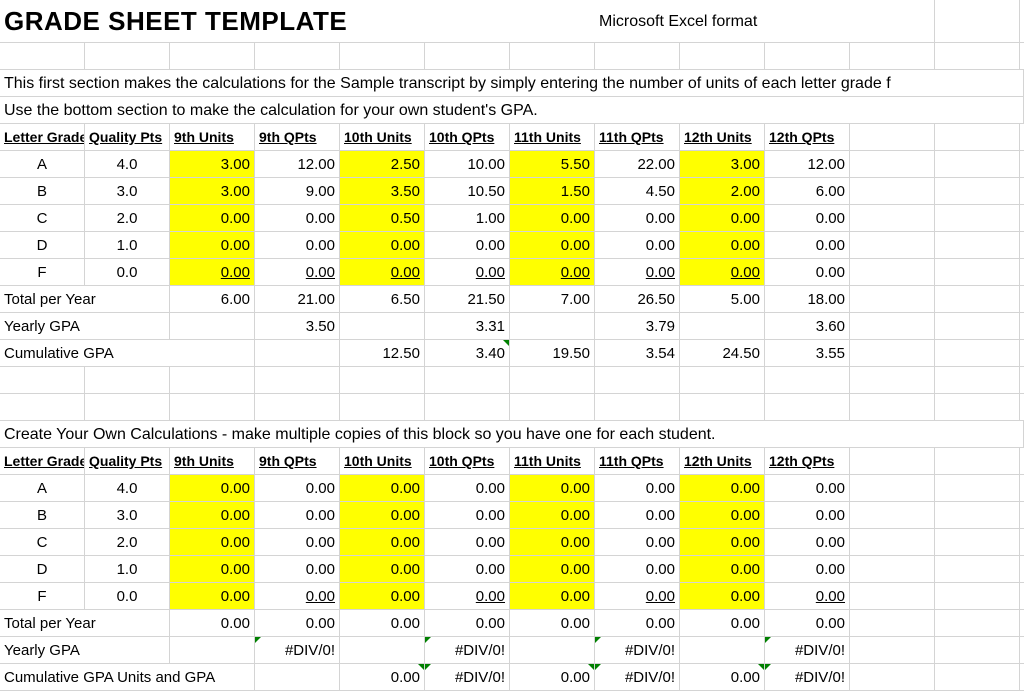 The height and width of the screenshot is (694, 1024). I want to click on sheet-title: GRADE SHEET TEMPLATE, so click(297, 21).